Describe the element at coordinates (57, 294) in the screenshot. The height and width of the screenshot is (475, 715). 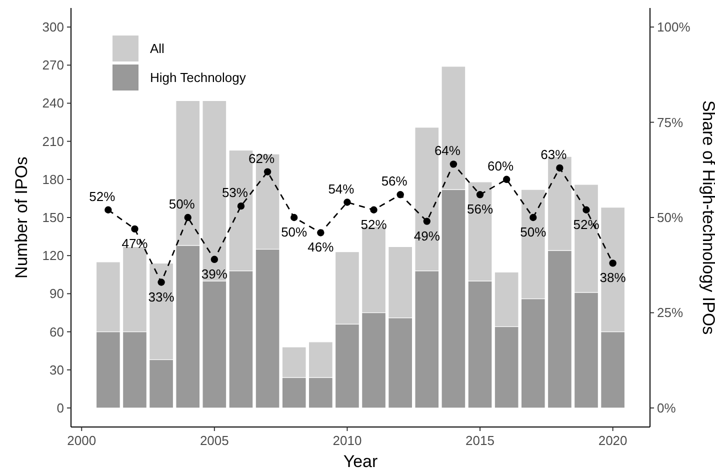
I see `y-tick-label: 90` at that location.